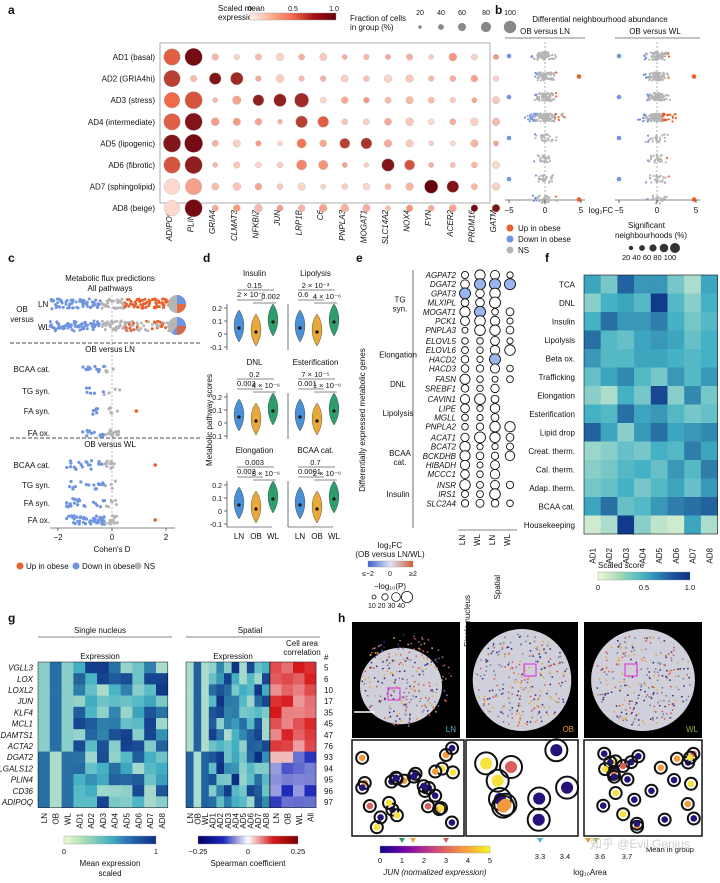 This screenshot has width=720, height=883. Describe the element at coordinates (250, 630) in the screenshot. I see `header-label: Spatial` at that location.